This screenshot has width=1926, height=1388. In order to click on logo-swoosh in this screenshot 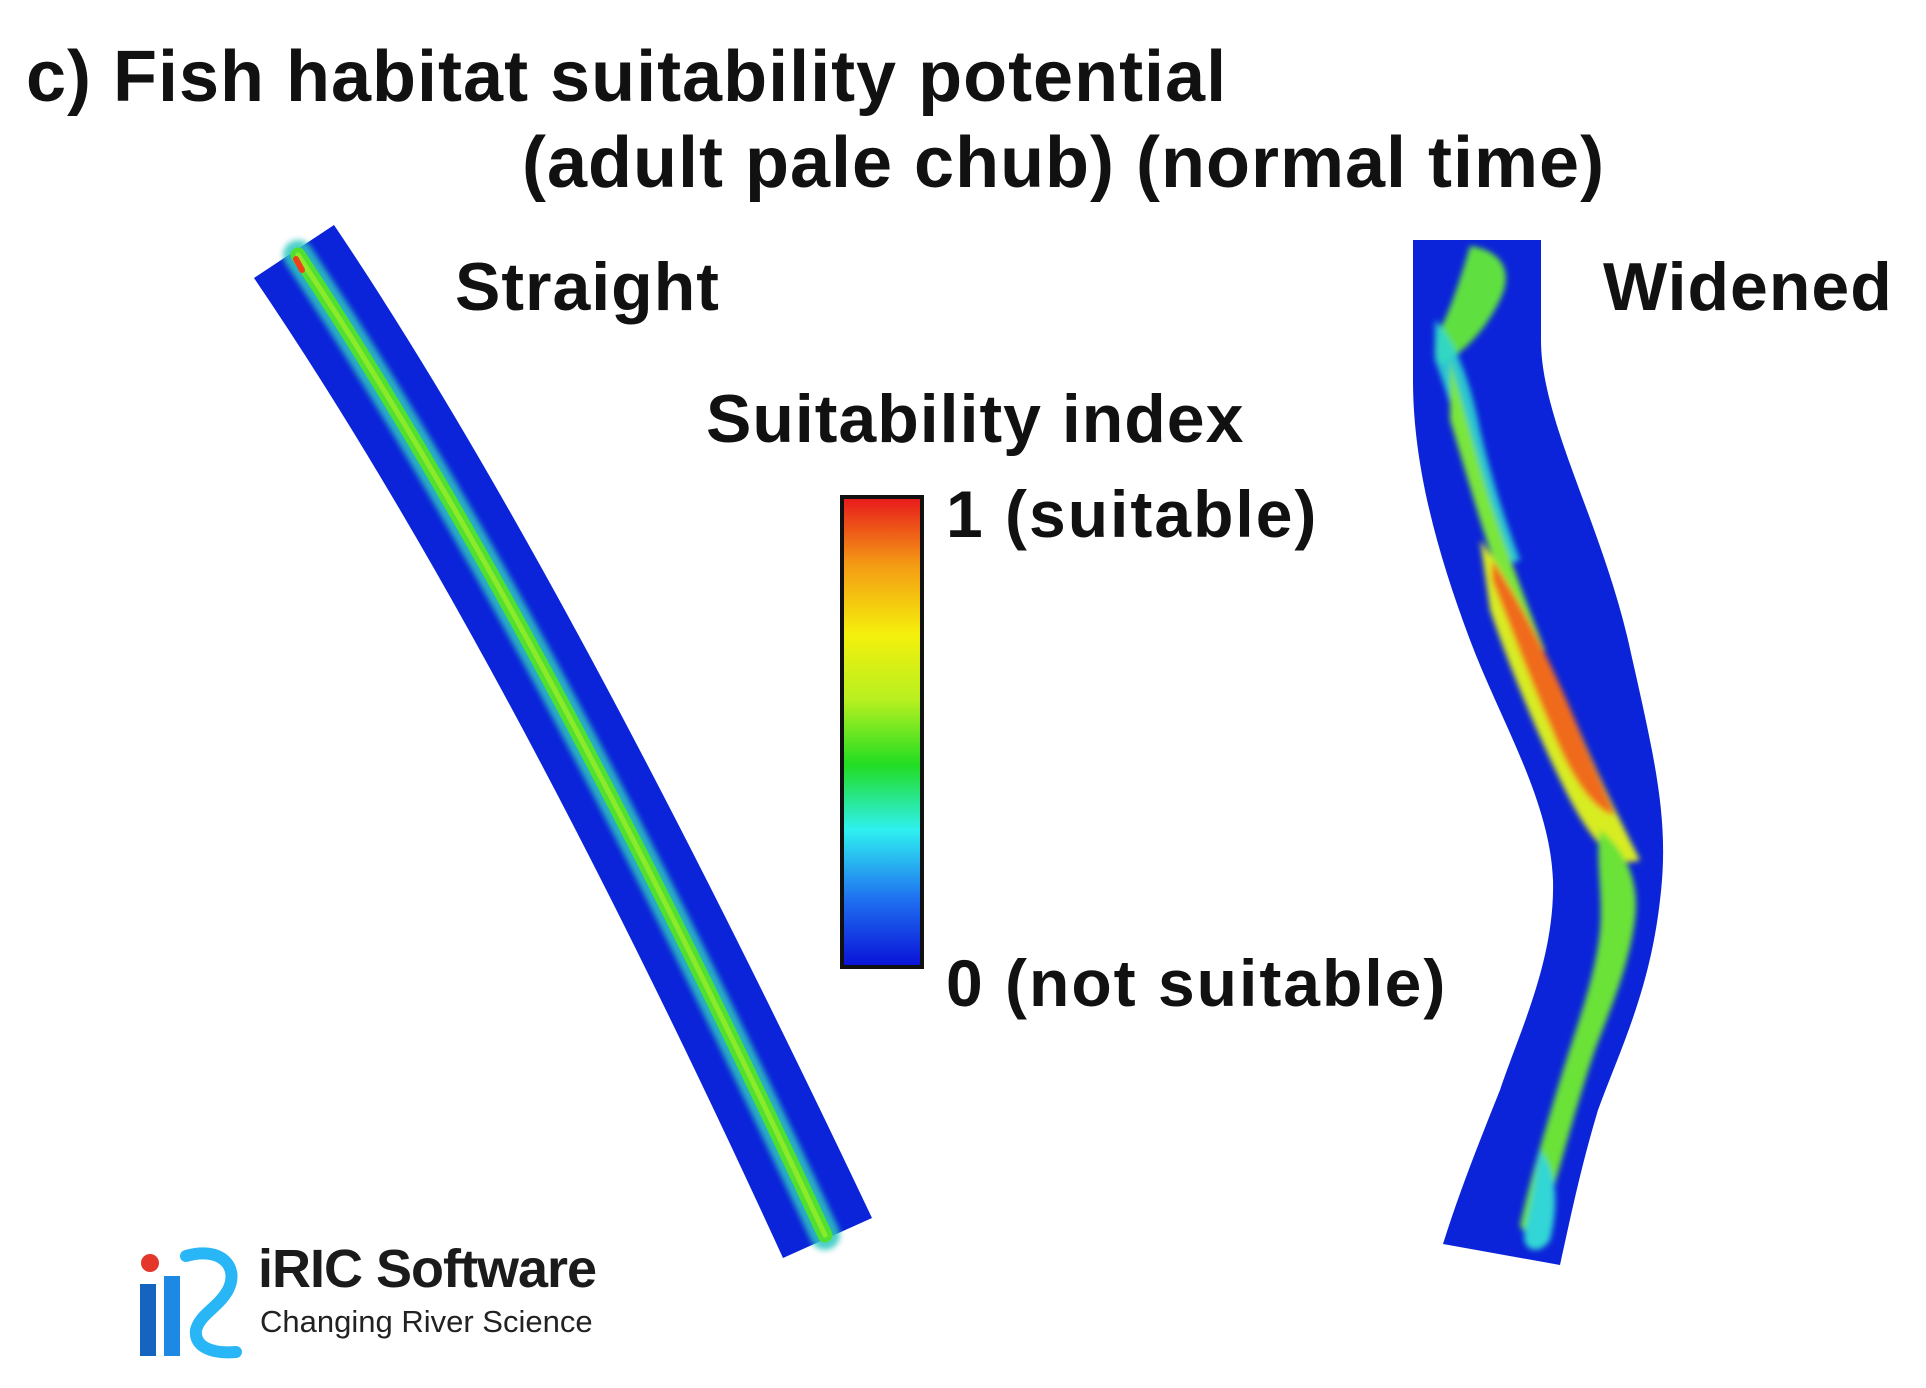, I will do `click(211, 1303)`.